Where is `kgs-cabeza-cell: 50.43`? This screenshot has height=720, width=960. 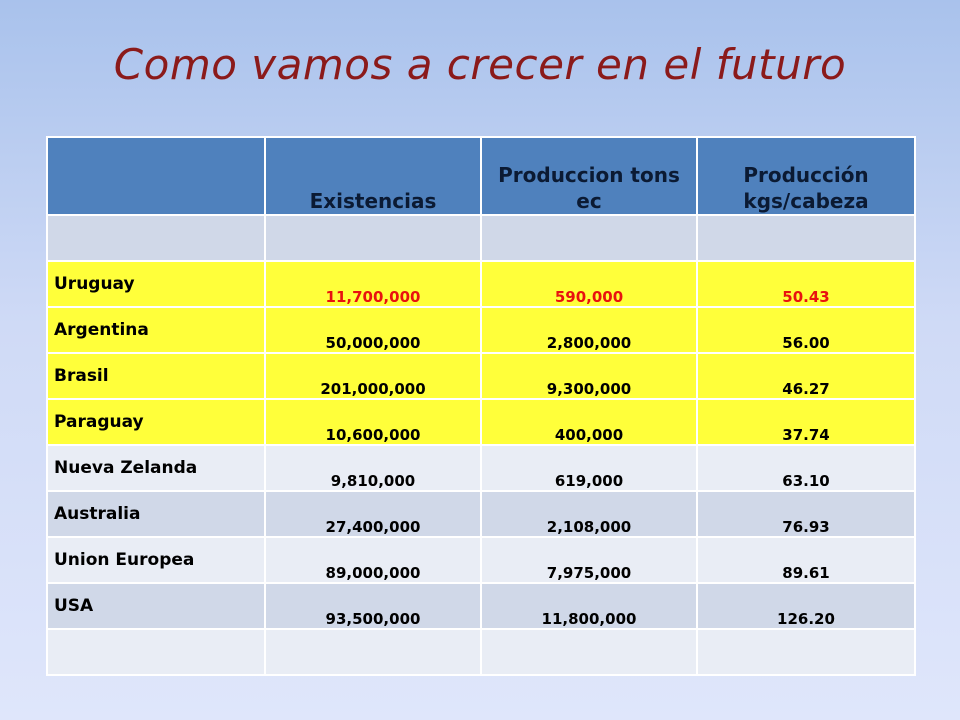 kgs-cabeza-cell: 50.43 is located at coordinates (806, 284).